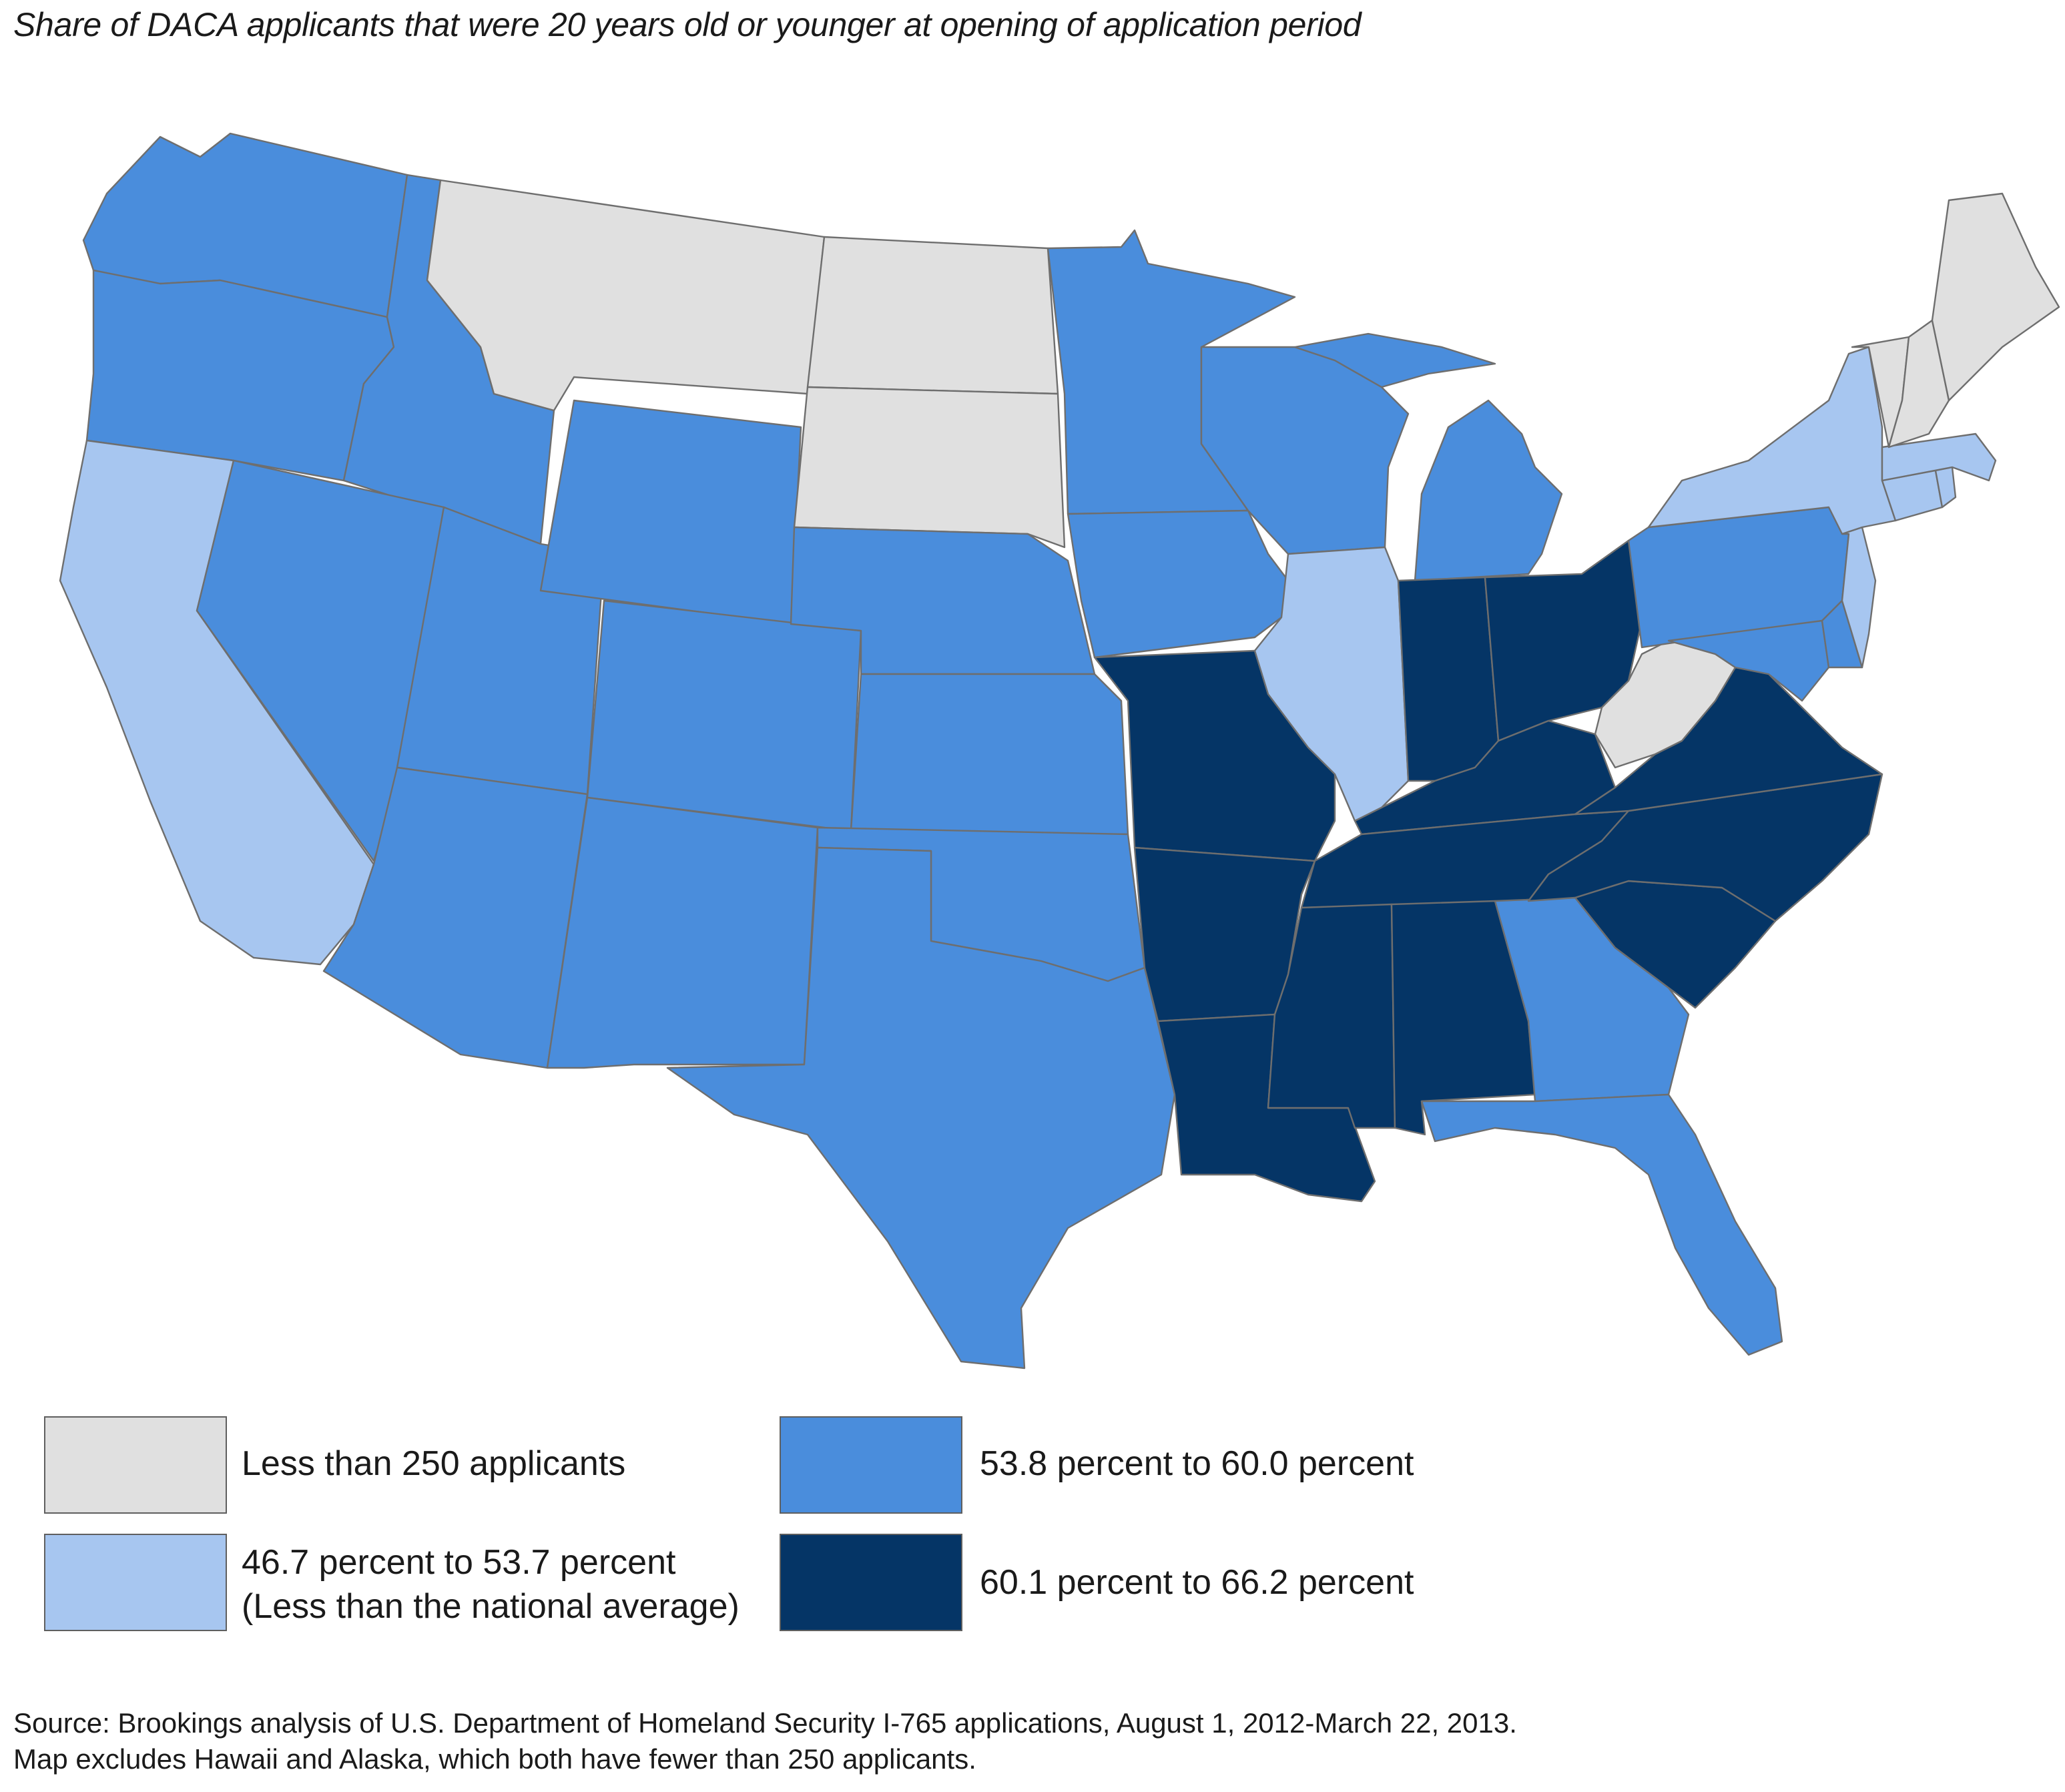 The height and width of the screenshot is (1792, 2065). Describe the element at coordinates (1197, 1463) in the screenshot. I see `legend-label: 53.8 percent to 60.0 percent` at that location.